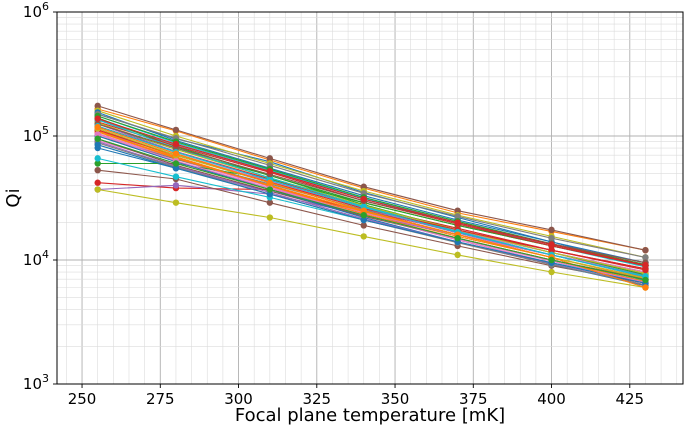 The width and height of the screenshot is (698, 429). What do you see at coordinates (82, 399) in the screenshot?
I see `x-tick-label: 250` at bounding box center [82, 399].